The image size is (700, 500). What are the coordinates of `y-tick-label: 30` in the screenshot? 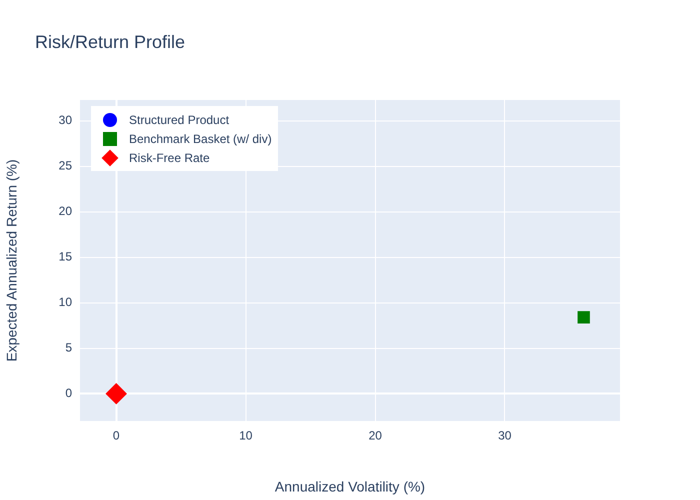 It's located at (65, 120).